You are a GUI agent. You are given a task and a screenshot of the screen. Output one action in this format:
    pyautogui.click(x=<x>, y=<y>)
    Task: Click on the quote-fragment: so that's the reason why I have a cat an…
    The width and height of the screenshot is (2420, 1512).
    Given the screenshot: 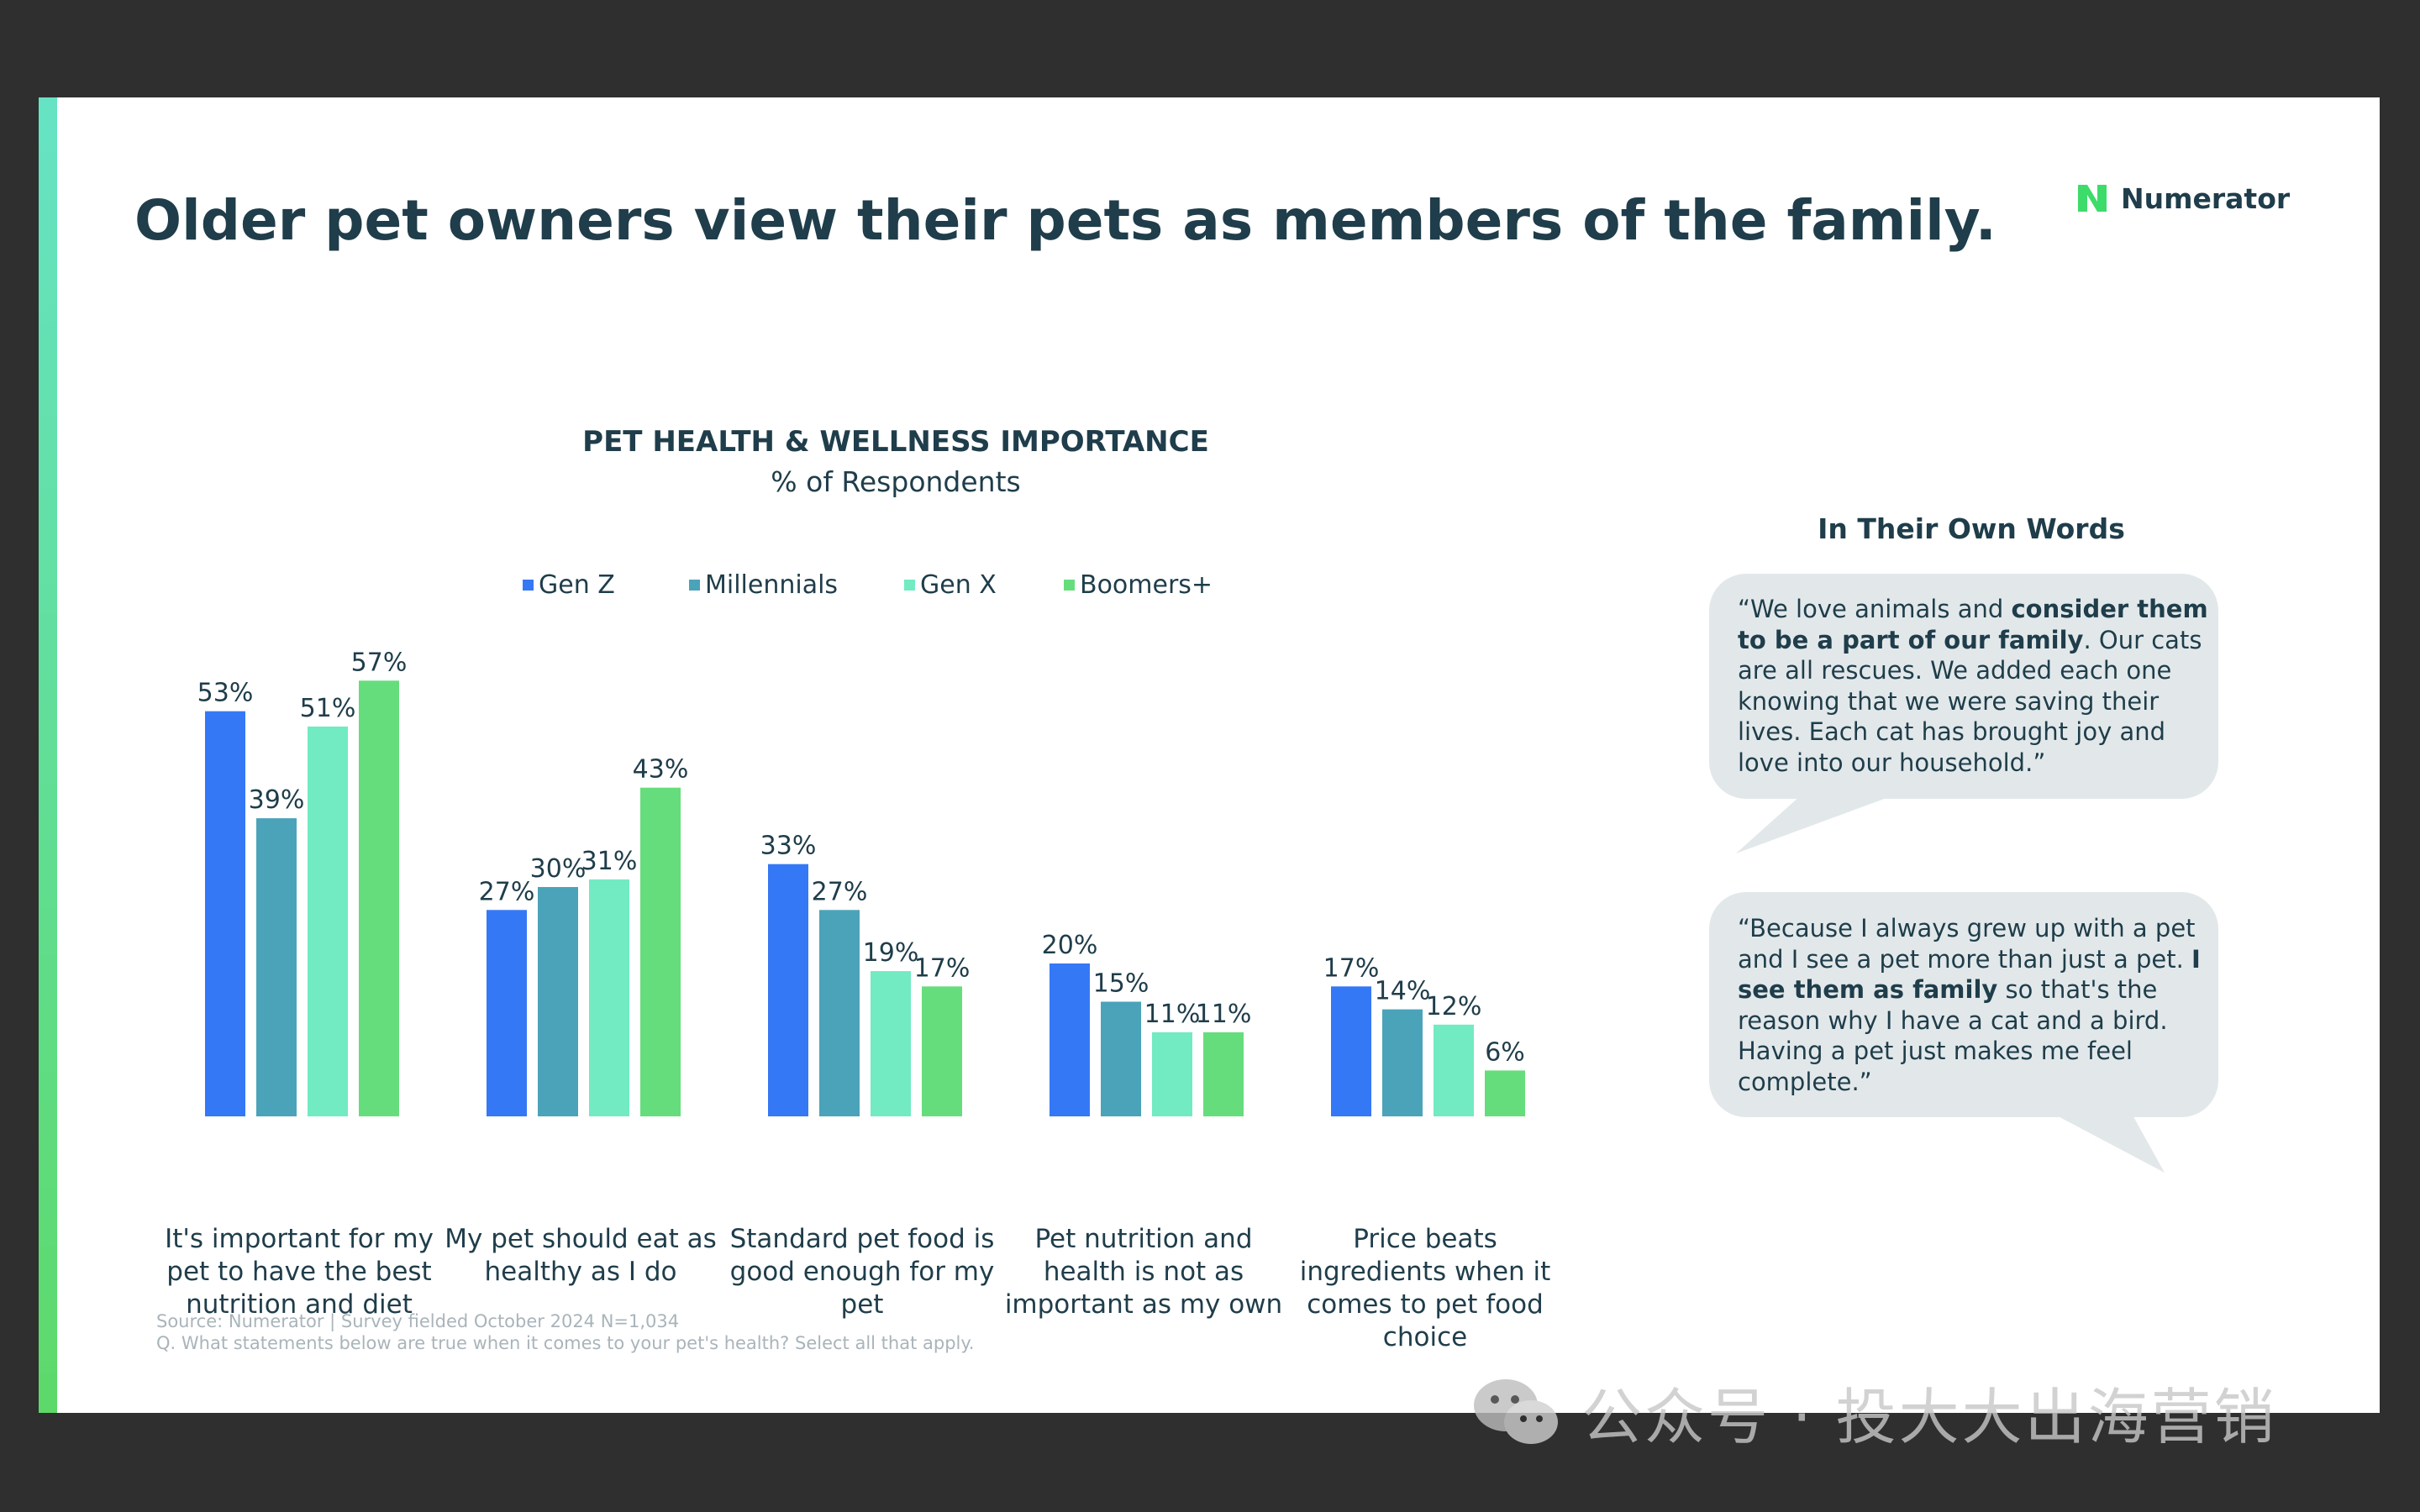 What is the action you would take?
    pyautogui.click(x=1953, y=1035)
    